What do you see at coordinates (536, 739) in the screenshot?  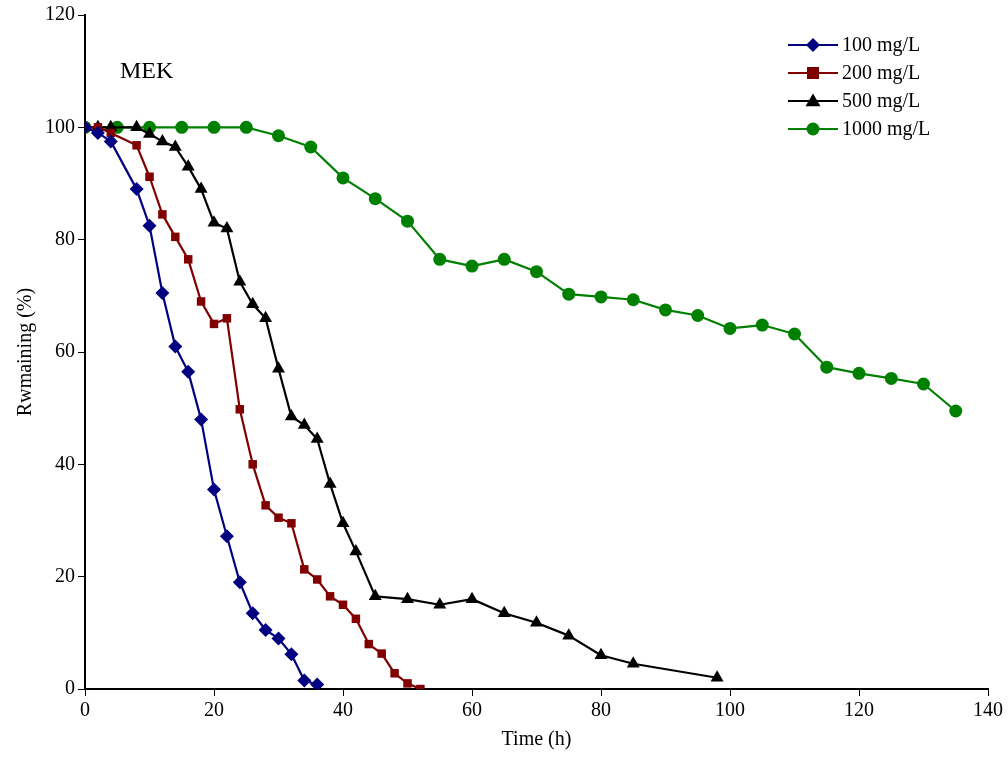 I see `x-axis-title: Time (h)` at bounding box center [536, 739].